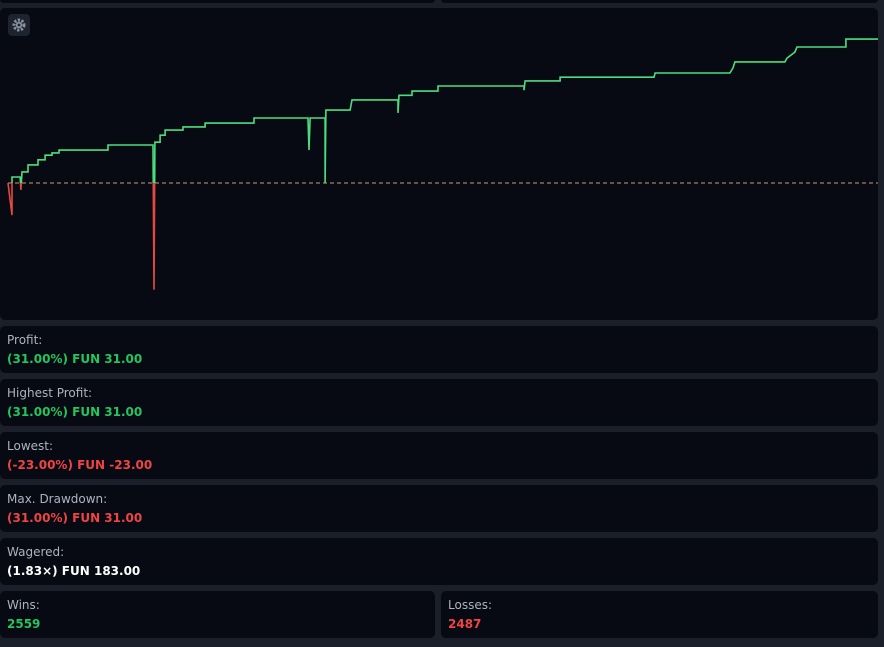 The height and width of the screenshot is (647, 884). I want to click on stat-card: Wins: 2559, so click(217, 614).